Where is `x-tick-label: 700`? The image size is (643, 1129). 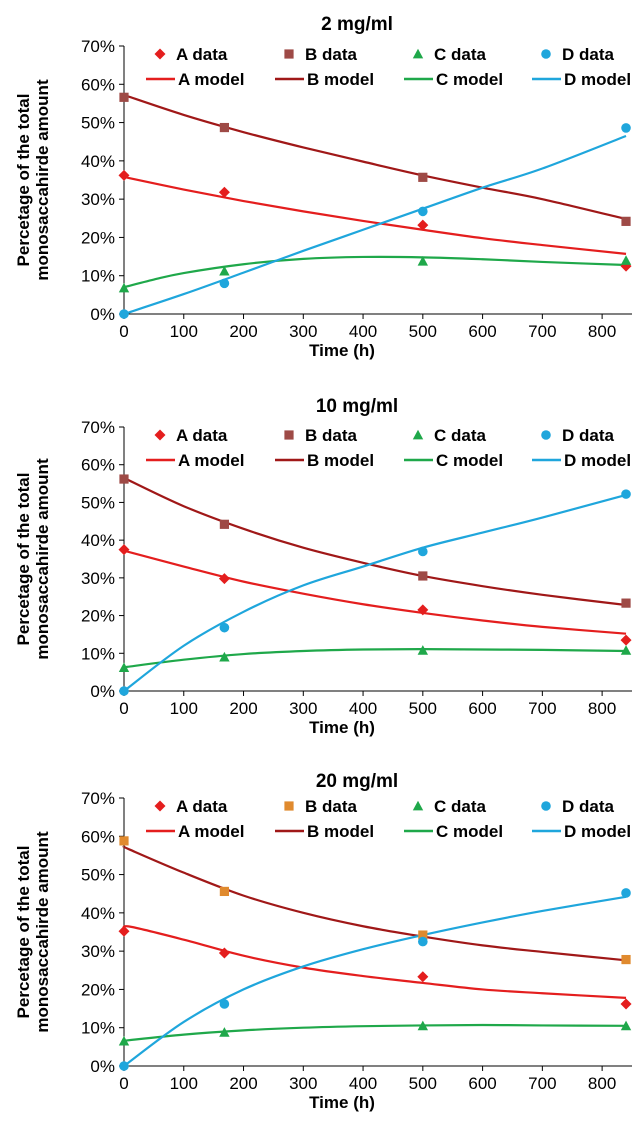 x-tick-label: 700 is located at coordinates (542, 1083).